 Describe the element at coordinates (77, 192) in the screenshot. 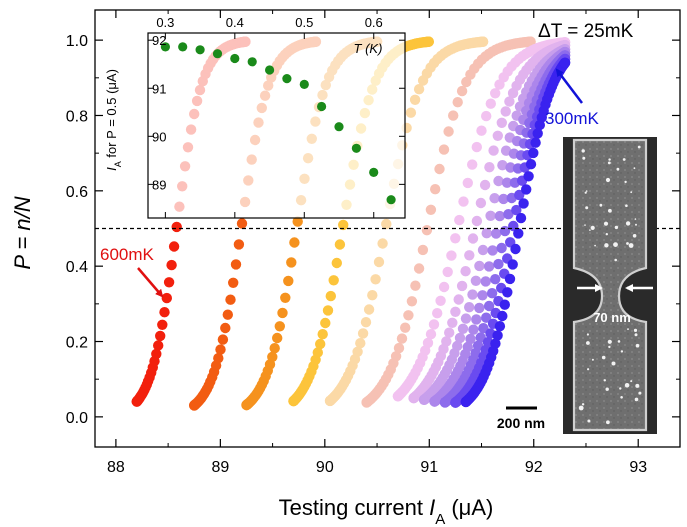

I see `y-tick-label: 0.6` at that location.